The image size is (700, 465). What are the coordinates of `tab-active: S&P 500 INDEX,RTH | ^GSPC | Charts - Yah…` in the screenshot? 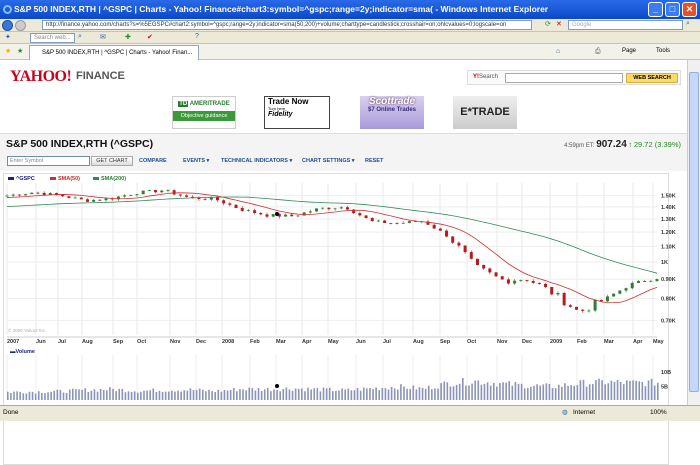 It's located at (114, 52).